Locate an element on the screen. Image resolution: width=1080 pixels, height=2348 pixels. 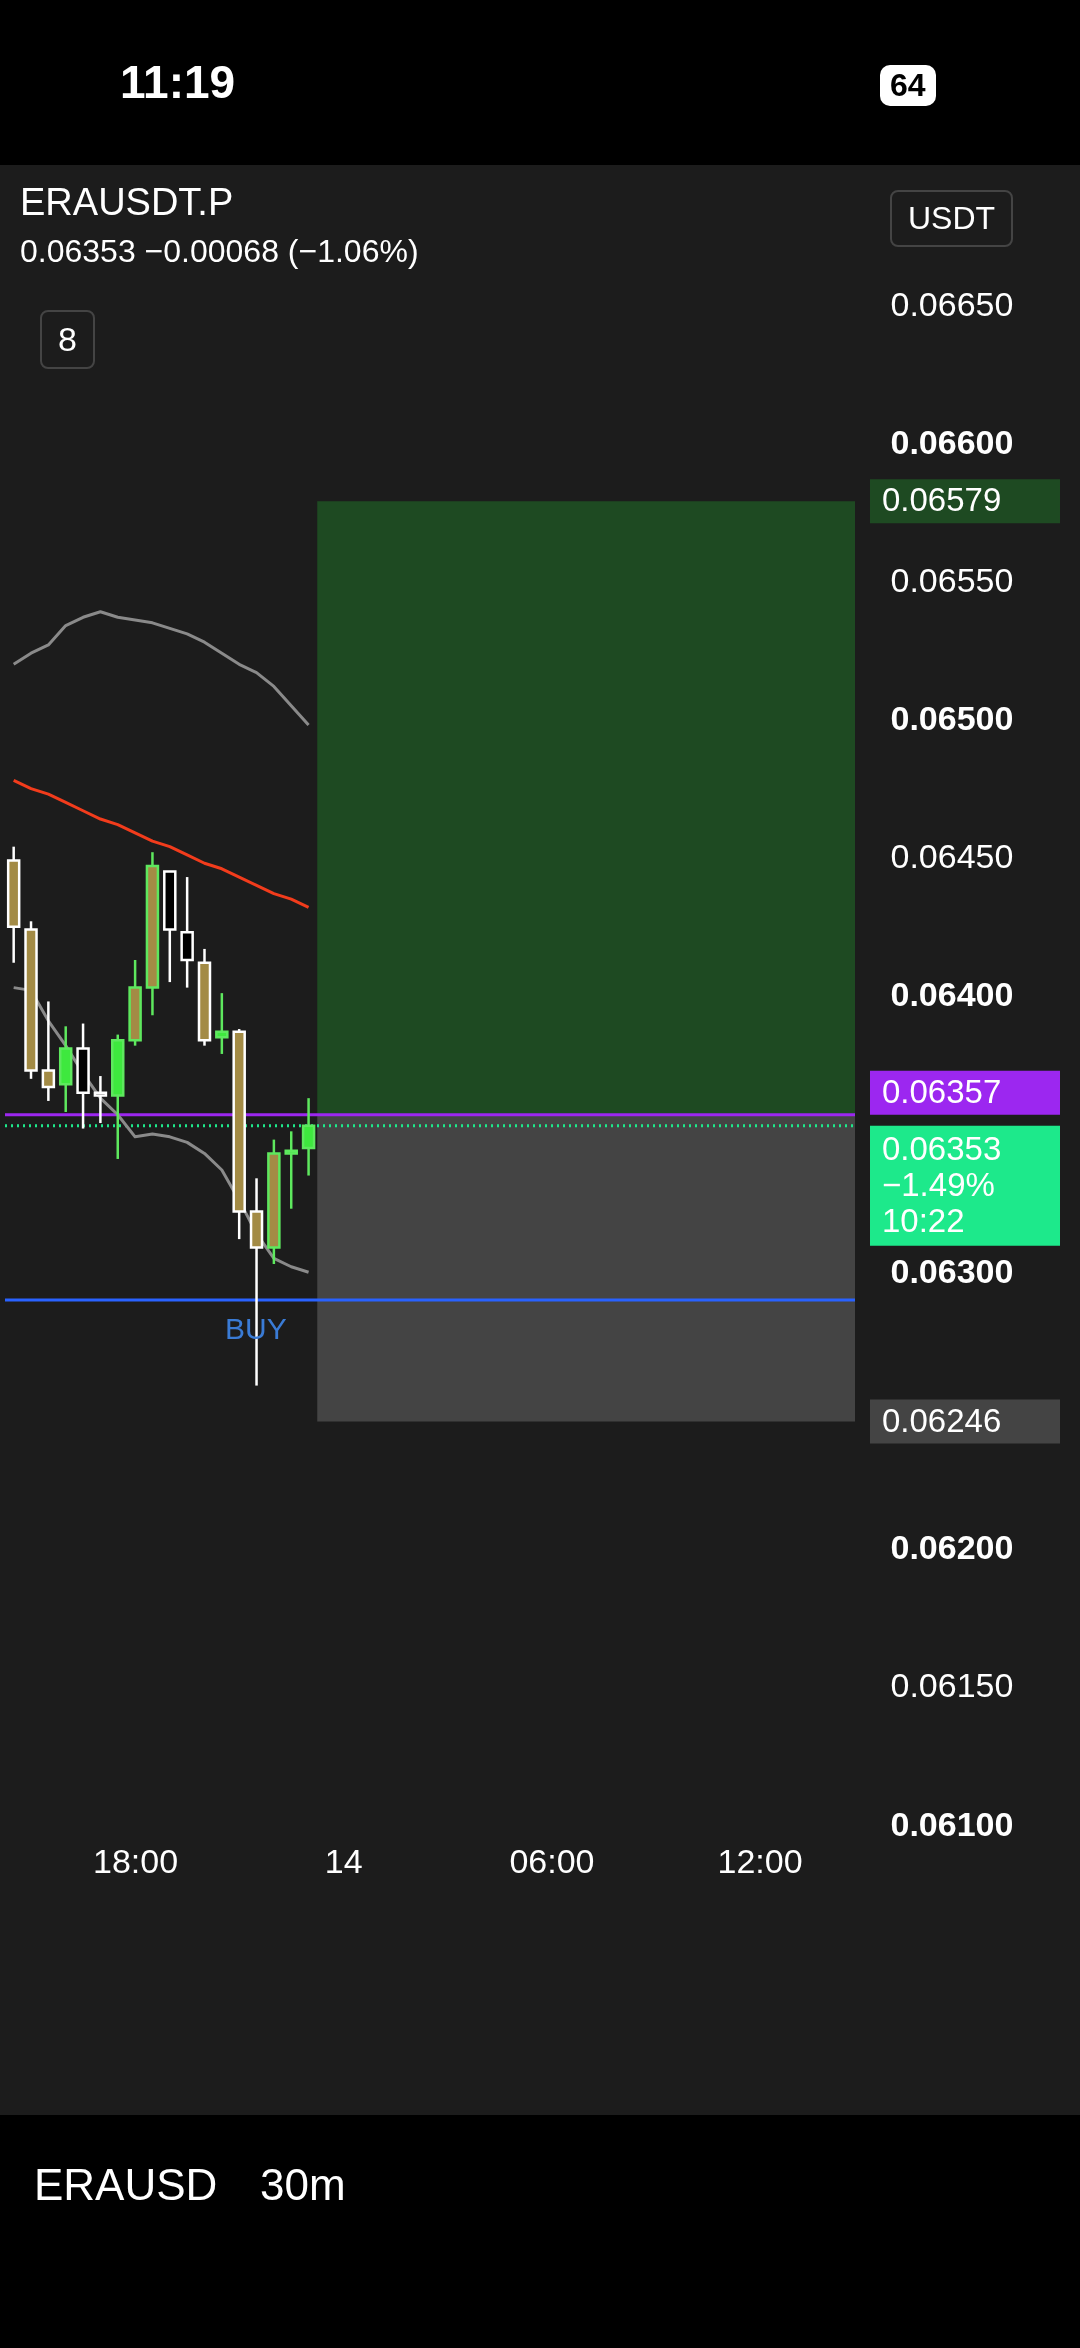
y-tick-label: 0.06600 is located at coordinates (952, 441).